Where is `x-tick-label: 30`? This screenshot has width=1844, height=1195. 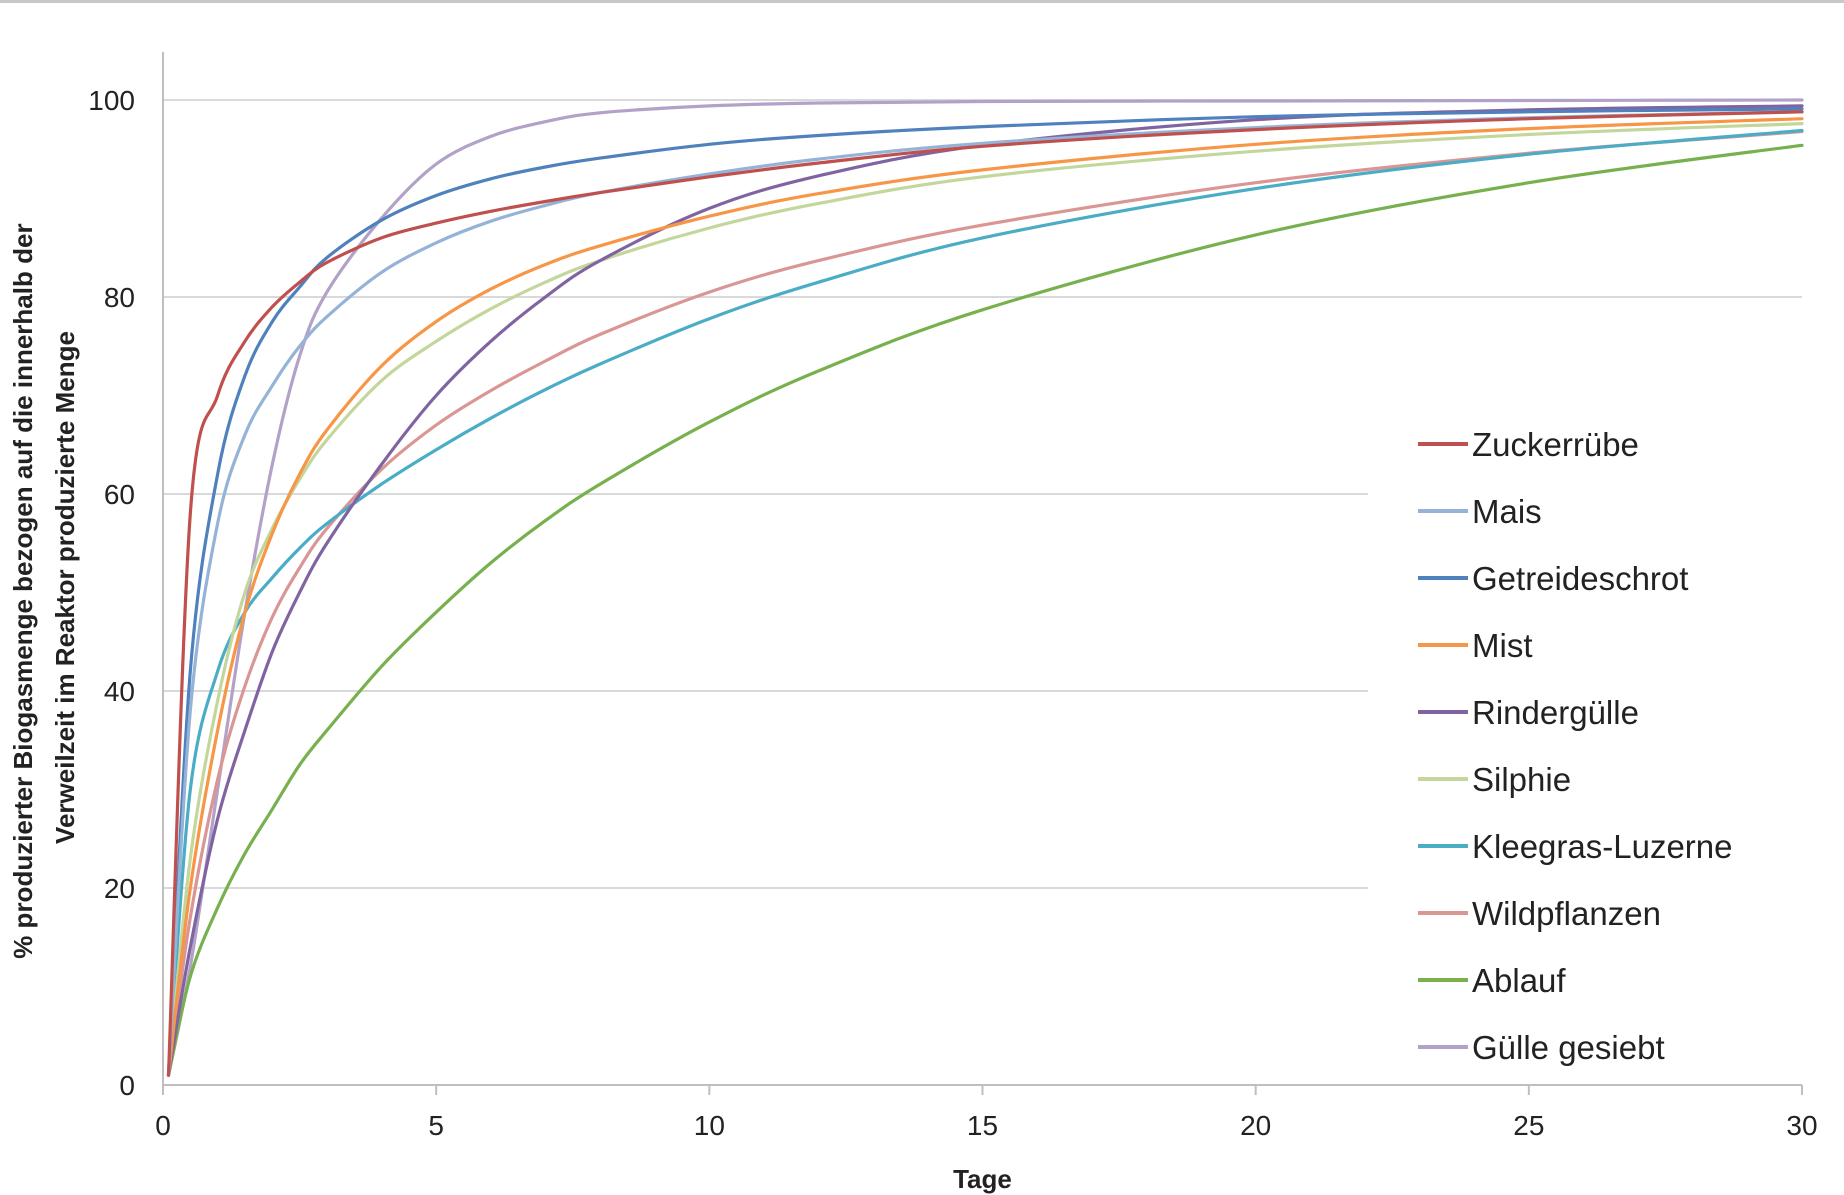 x-tick-label: 30 is located at coordinates (1801, 1125).